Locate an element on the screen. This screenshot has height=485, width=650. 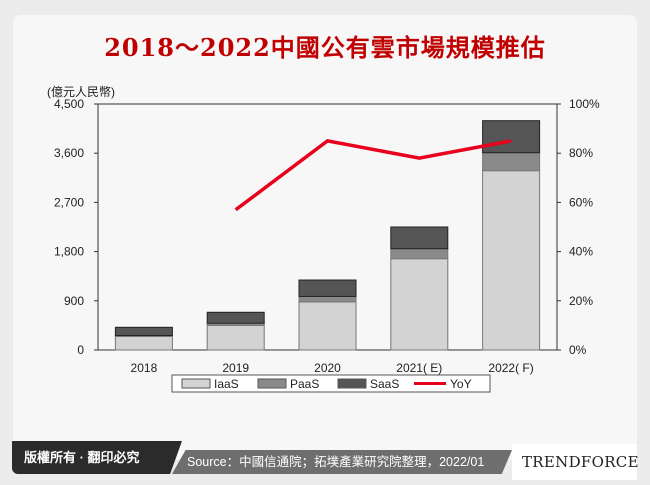
legend-label-saas: SaaS is located at coordinates (384, 384).